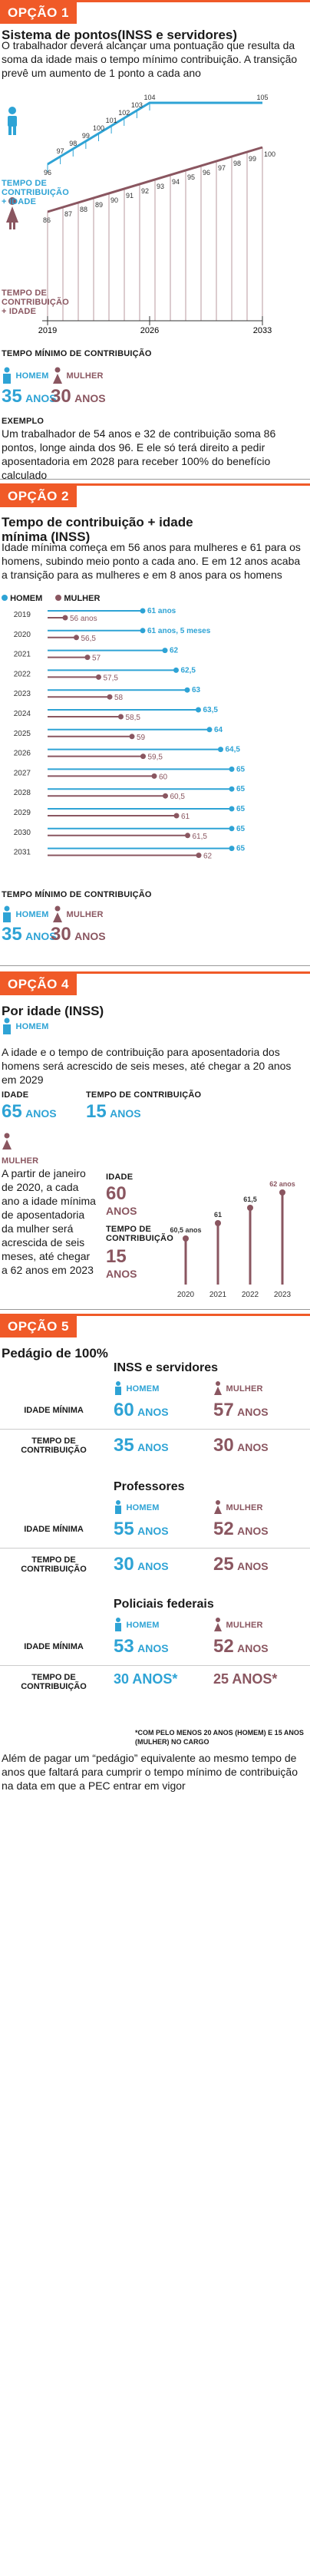  I want to click on group-men-header: HOMEM, so click(137, 1507).